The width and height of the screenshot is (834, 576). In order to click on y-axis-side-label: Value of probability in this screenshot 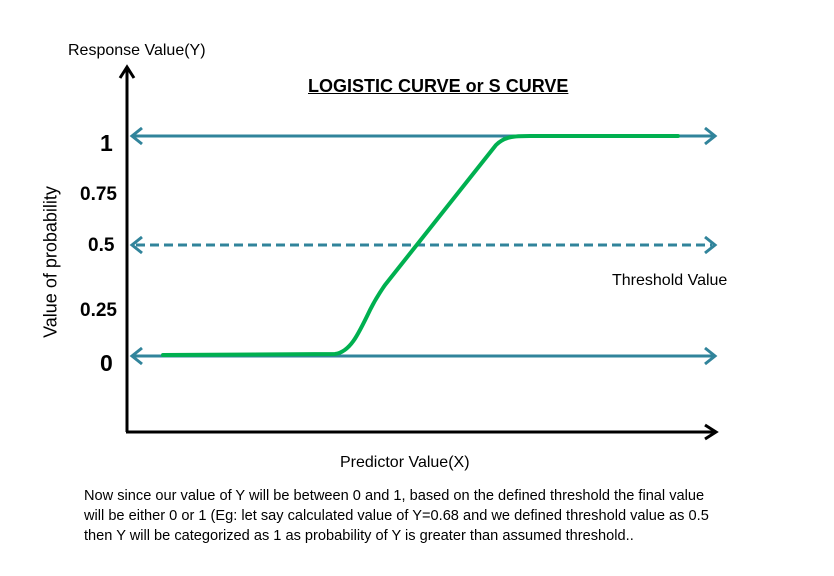, I will do `click(50, 262)`.